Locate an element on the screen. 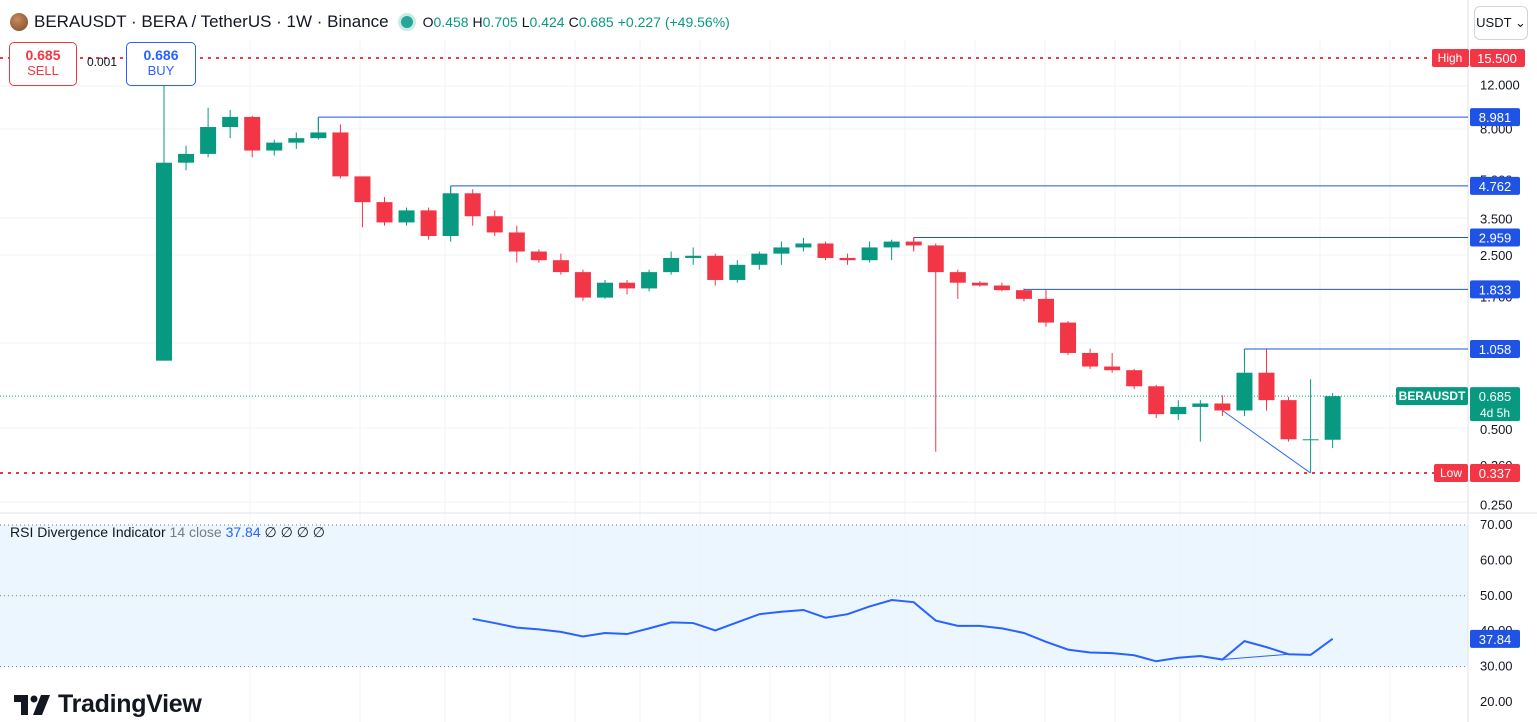 The height and width of the screenshot is (722, 1537). price-tick: 12.000 is located at coordinates (1500, 85).